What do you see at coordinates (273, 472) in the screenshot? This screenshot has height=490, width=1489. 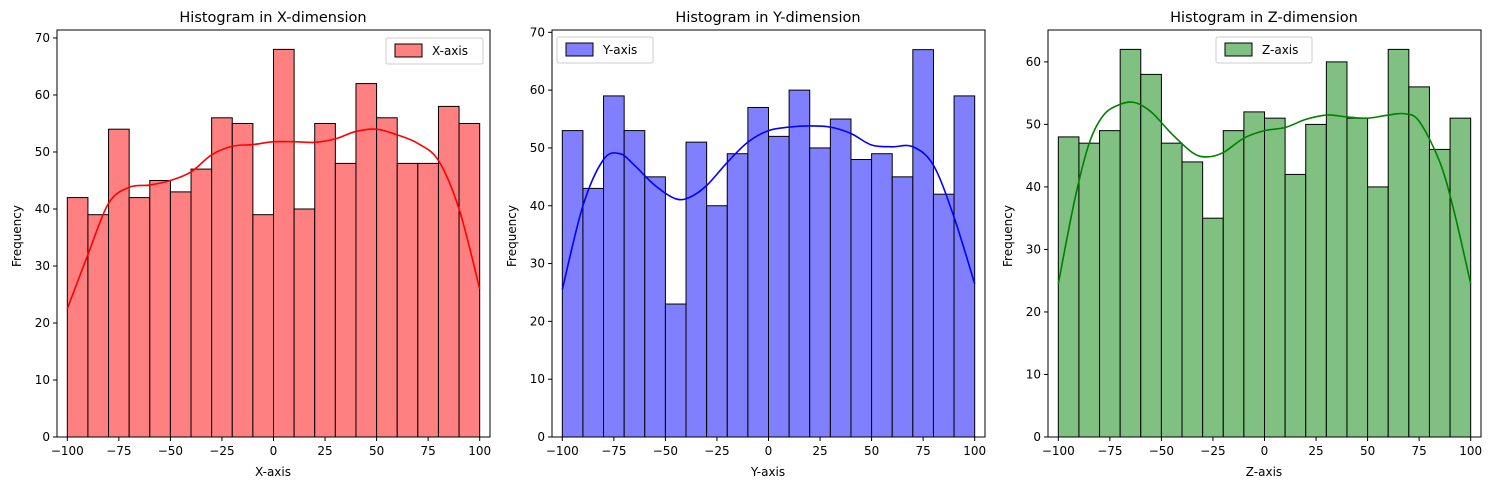 I see `x-axis-label-x: X-axis` at bounding box center [273, 472].